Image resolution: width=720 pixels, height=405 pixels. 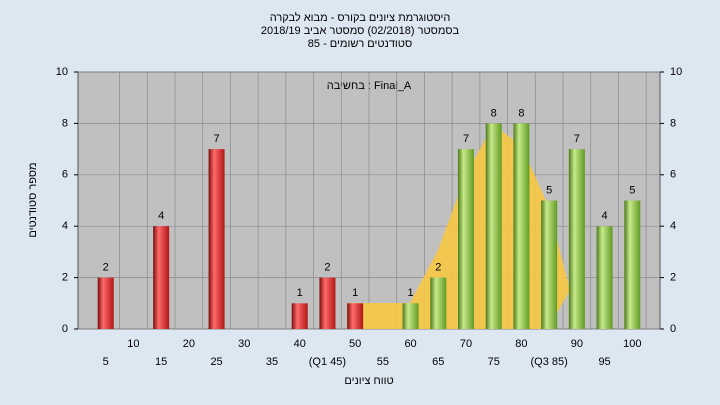 I want to click on x-tick-label: 100, so click(x=632, y=344).